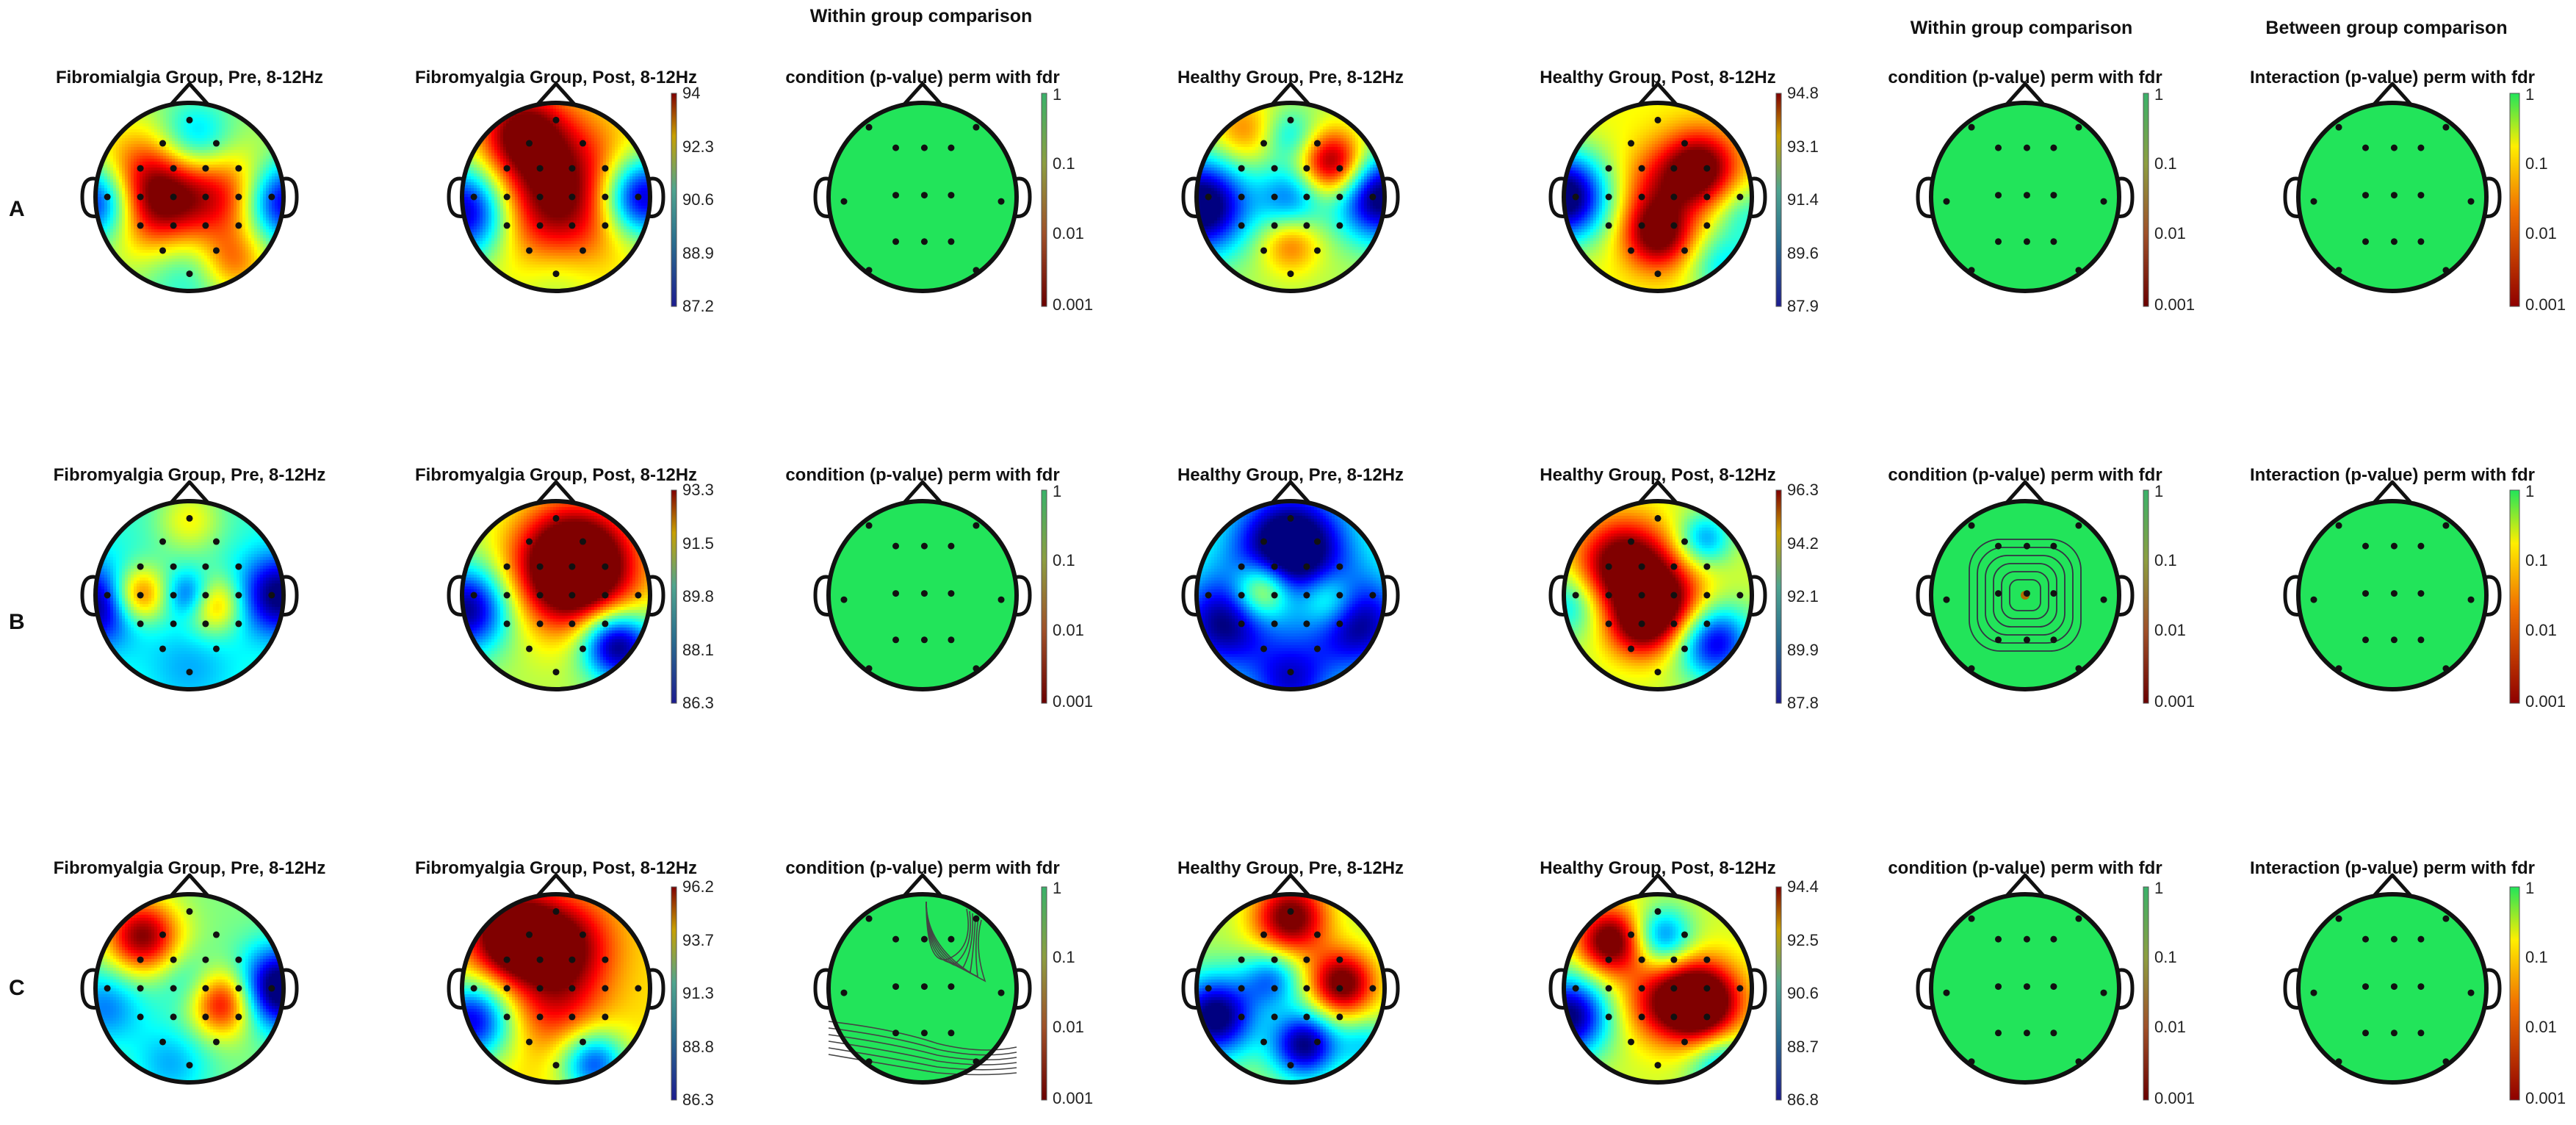 This screenshot has height=1125, width=2576. What do you see at coordinates (698, 147) in the screenshot?
I see `colorbar-tick-label: 92.3` at bounding box center [698, 147].